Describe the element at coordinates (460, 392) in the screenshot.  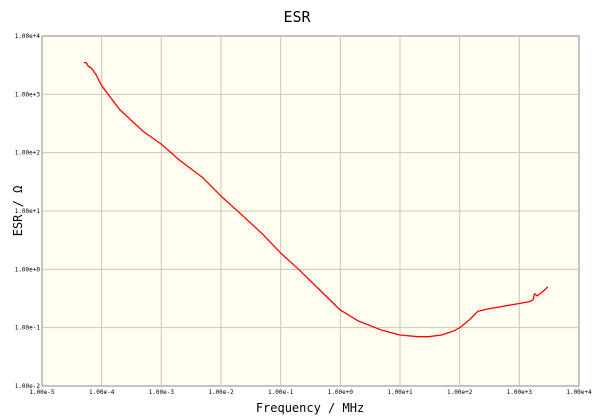
I see `x-tick-label: 1.00e+2` at that location.